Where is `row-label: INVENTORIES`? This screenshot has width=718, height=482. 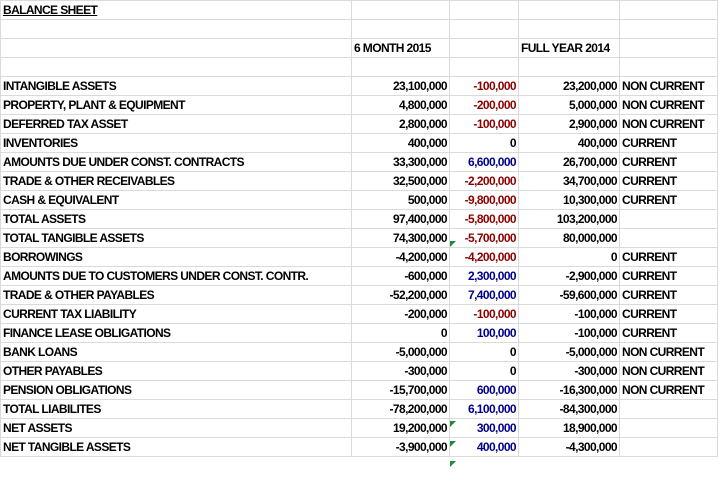 row-label: INVENTORIES is located at coordinates (176, 143).